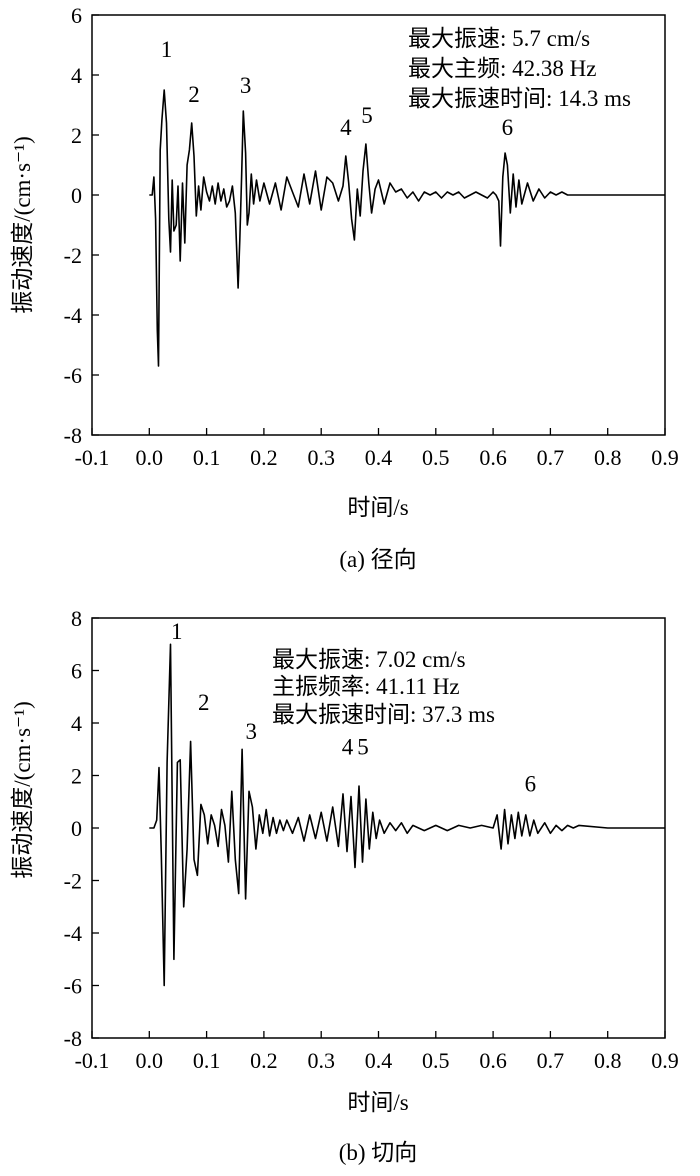 This screenshot has width=700, height=1176. Describe the element at coordinates (377, 559) in the screenshot. I see `caption-a: (a) 径向` at that location.